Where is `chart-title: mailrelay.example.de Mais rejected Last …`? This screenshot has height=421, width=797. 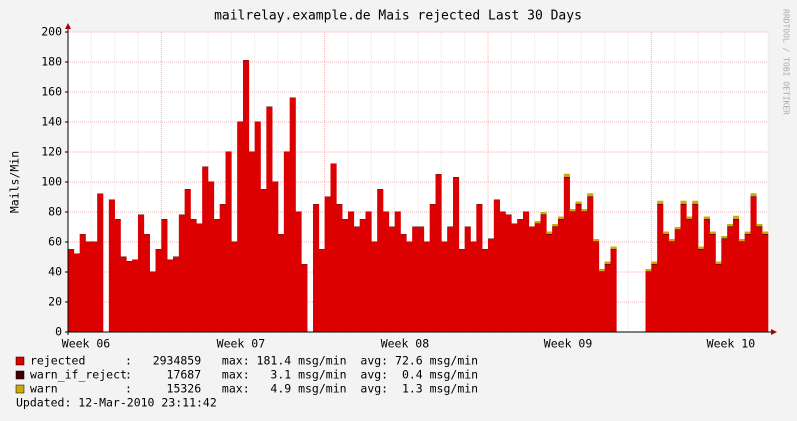 chart-title: mailrelay.example.de Mais rejected Last … is located at coordinates (398, 16).